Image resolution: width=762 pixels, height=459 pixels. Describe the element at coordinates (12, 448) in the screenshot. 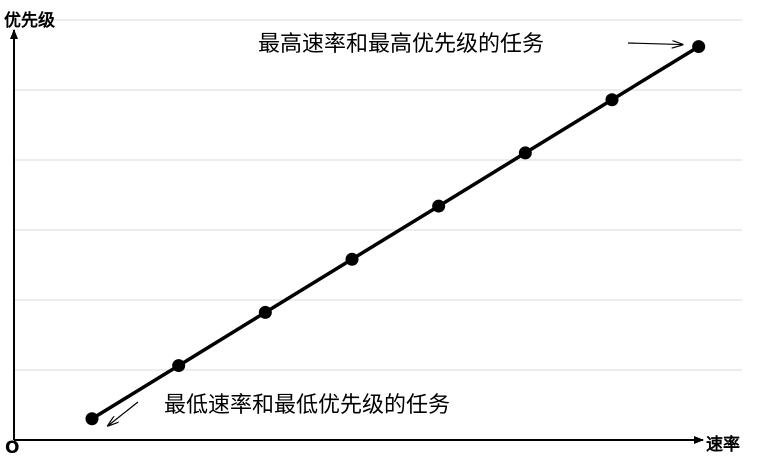

I see `origin-label: O` at that location.